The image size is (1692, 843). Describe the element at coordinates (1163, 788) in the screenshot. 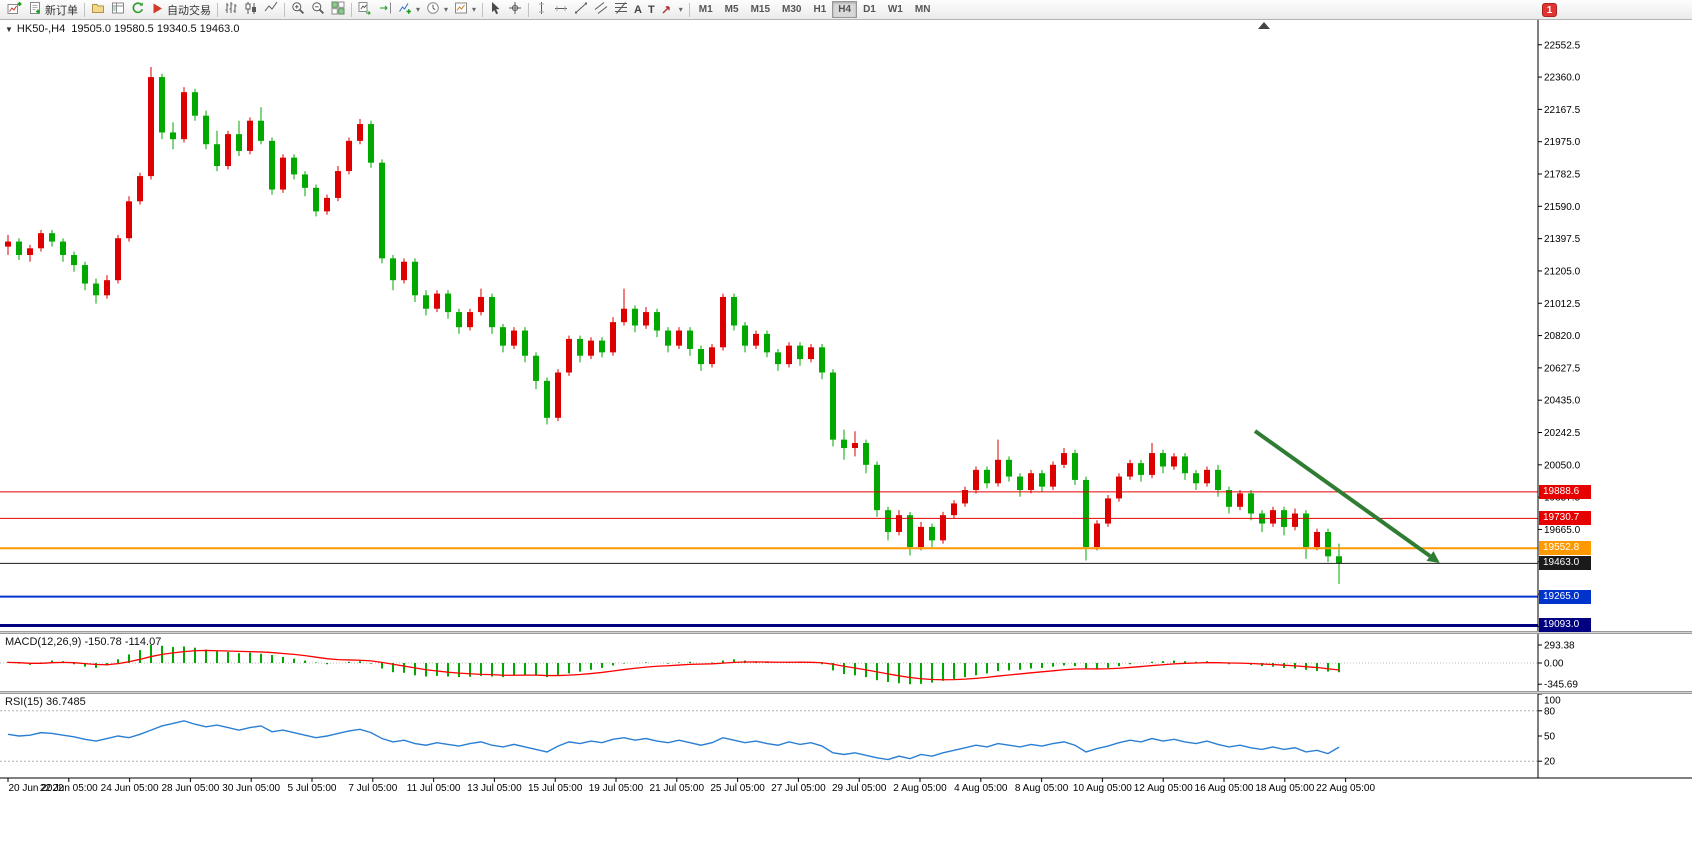

I see `time-axis-label: 12 Aug 05:00` at that location.